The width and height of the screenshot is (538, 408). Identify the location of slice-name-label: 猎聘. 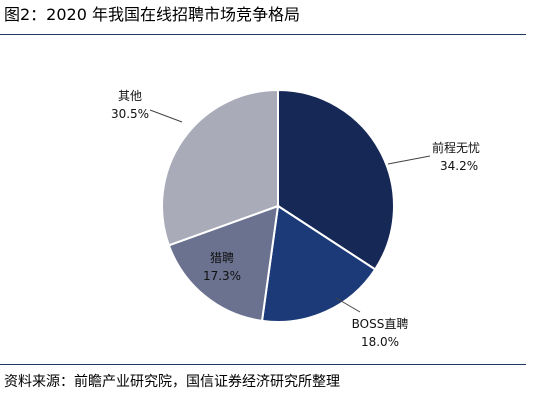
(222, 258).